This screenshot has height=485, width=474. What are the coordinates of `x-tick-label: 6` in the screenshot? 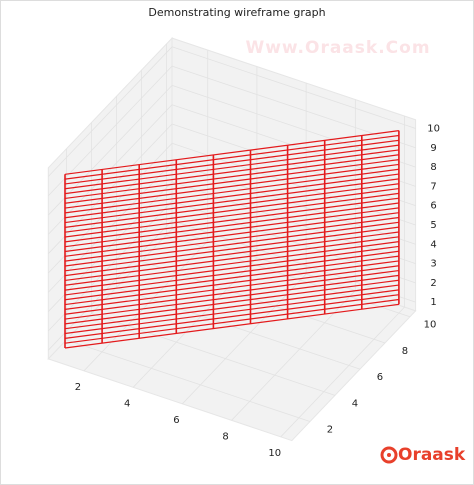 It's located at (176, 420).